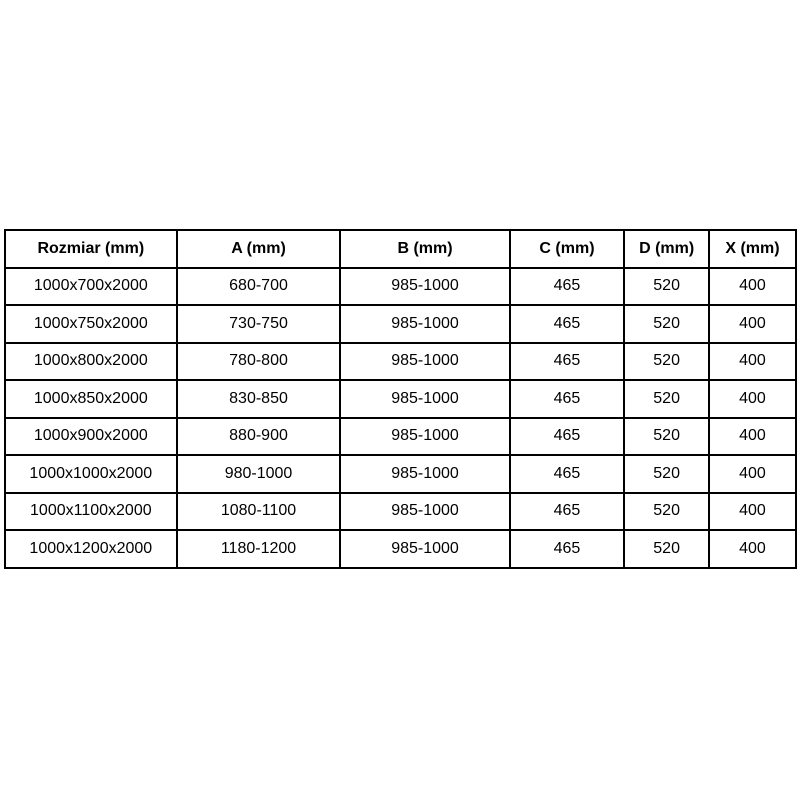 The width and height of the screenshot is (800, 800). I want to click on header-cell-d: D (mm), so click(666, 249).